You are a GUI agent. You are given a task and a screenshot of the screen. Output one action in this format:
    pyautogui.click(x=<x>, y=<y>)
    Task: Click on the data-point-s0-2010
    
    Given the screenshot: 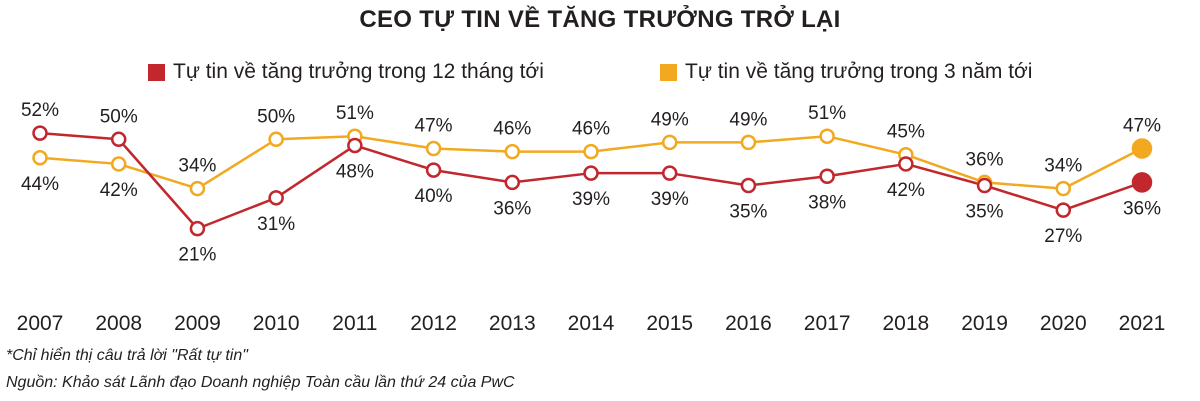 What is the action you would take?
    pyautogui.click(x=276, y=198)
    